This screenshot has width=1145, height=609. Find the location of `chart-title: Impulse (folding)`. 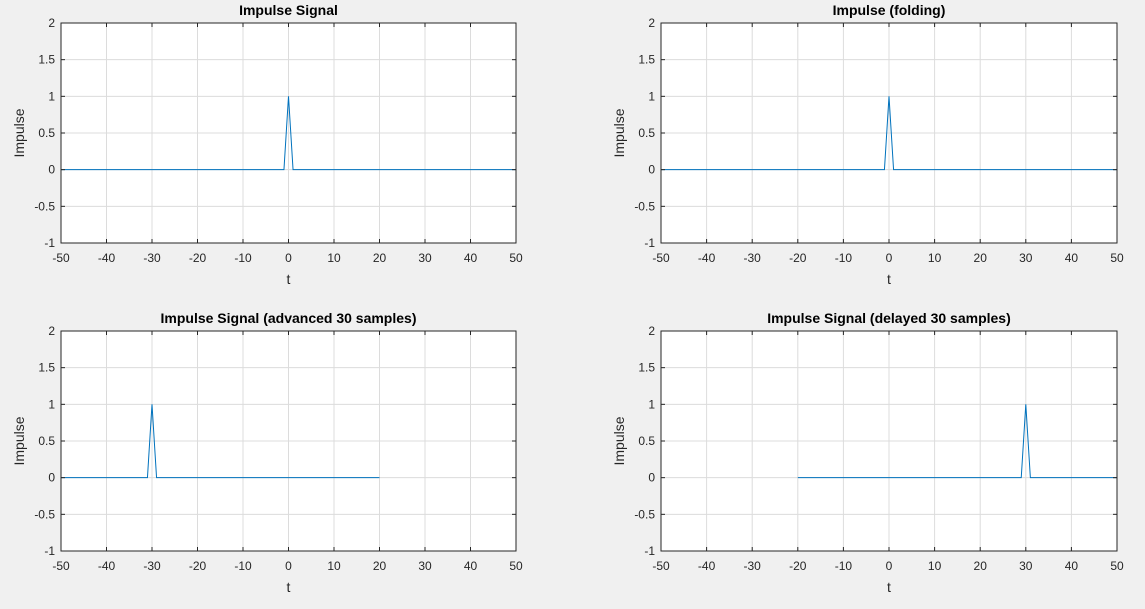

chart-title: Impulse (folding) is located at coordinates (889, 10).